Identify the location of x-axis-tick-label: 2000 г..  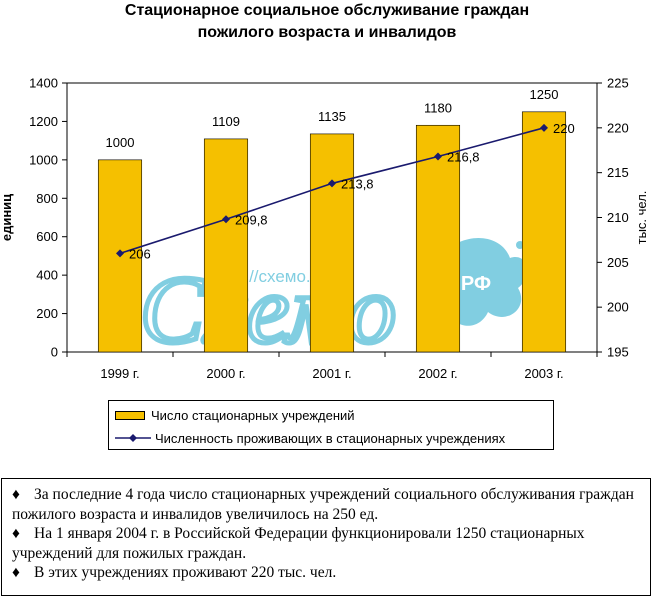
(225, 373).